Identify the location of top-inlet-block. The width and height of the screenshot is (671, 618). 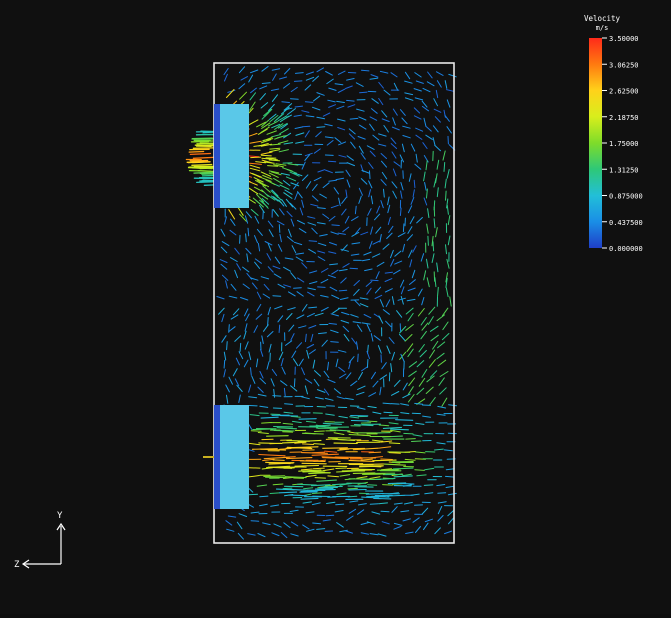
(234, 156).